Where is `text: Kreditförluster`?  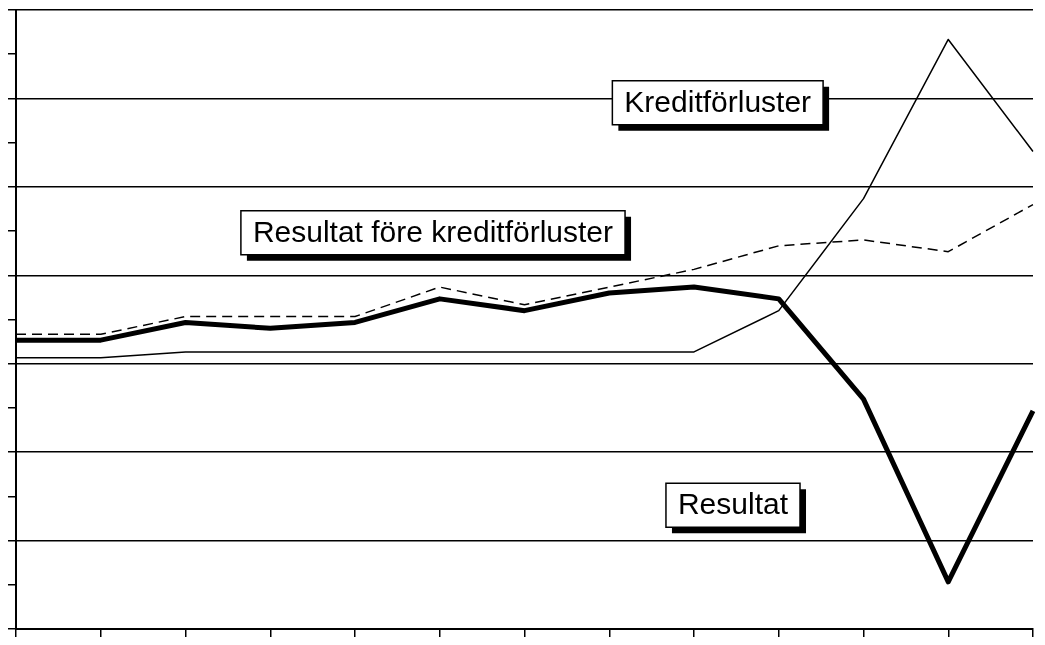 text: Kreditförluster is located at coordinates (718, 102).